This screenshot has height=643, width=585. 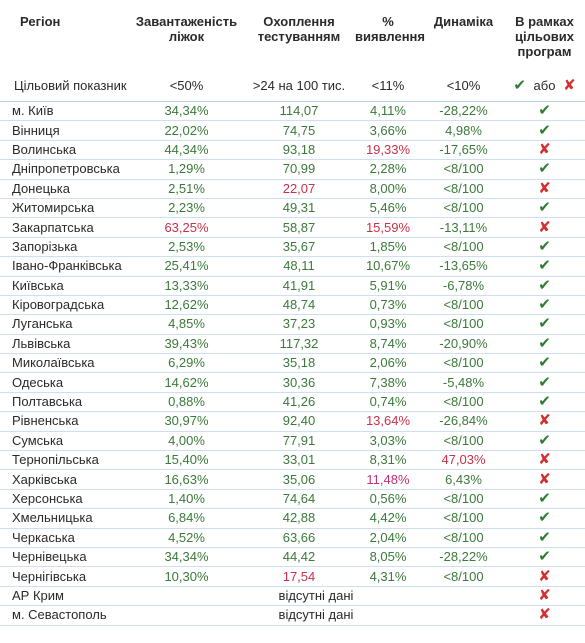 What do you see at coordinates (388, 344) in the screenshot?
I see `detection-cell: 8,74%` at bounding box center [388, 344].